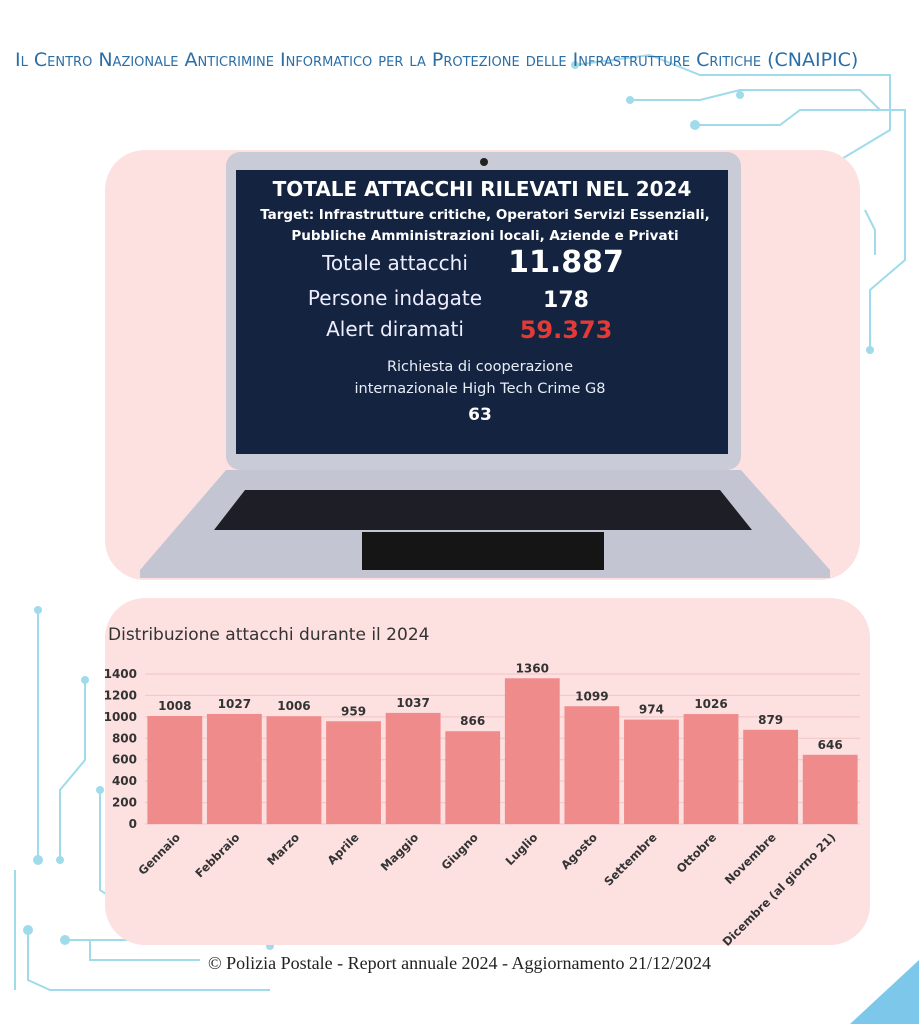 The width and height of the screenshot is (919, 1024). I want to click on data-label: 1360, so click(532, 668).